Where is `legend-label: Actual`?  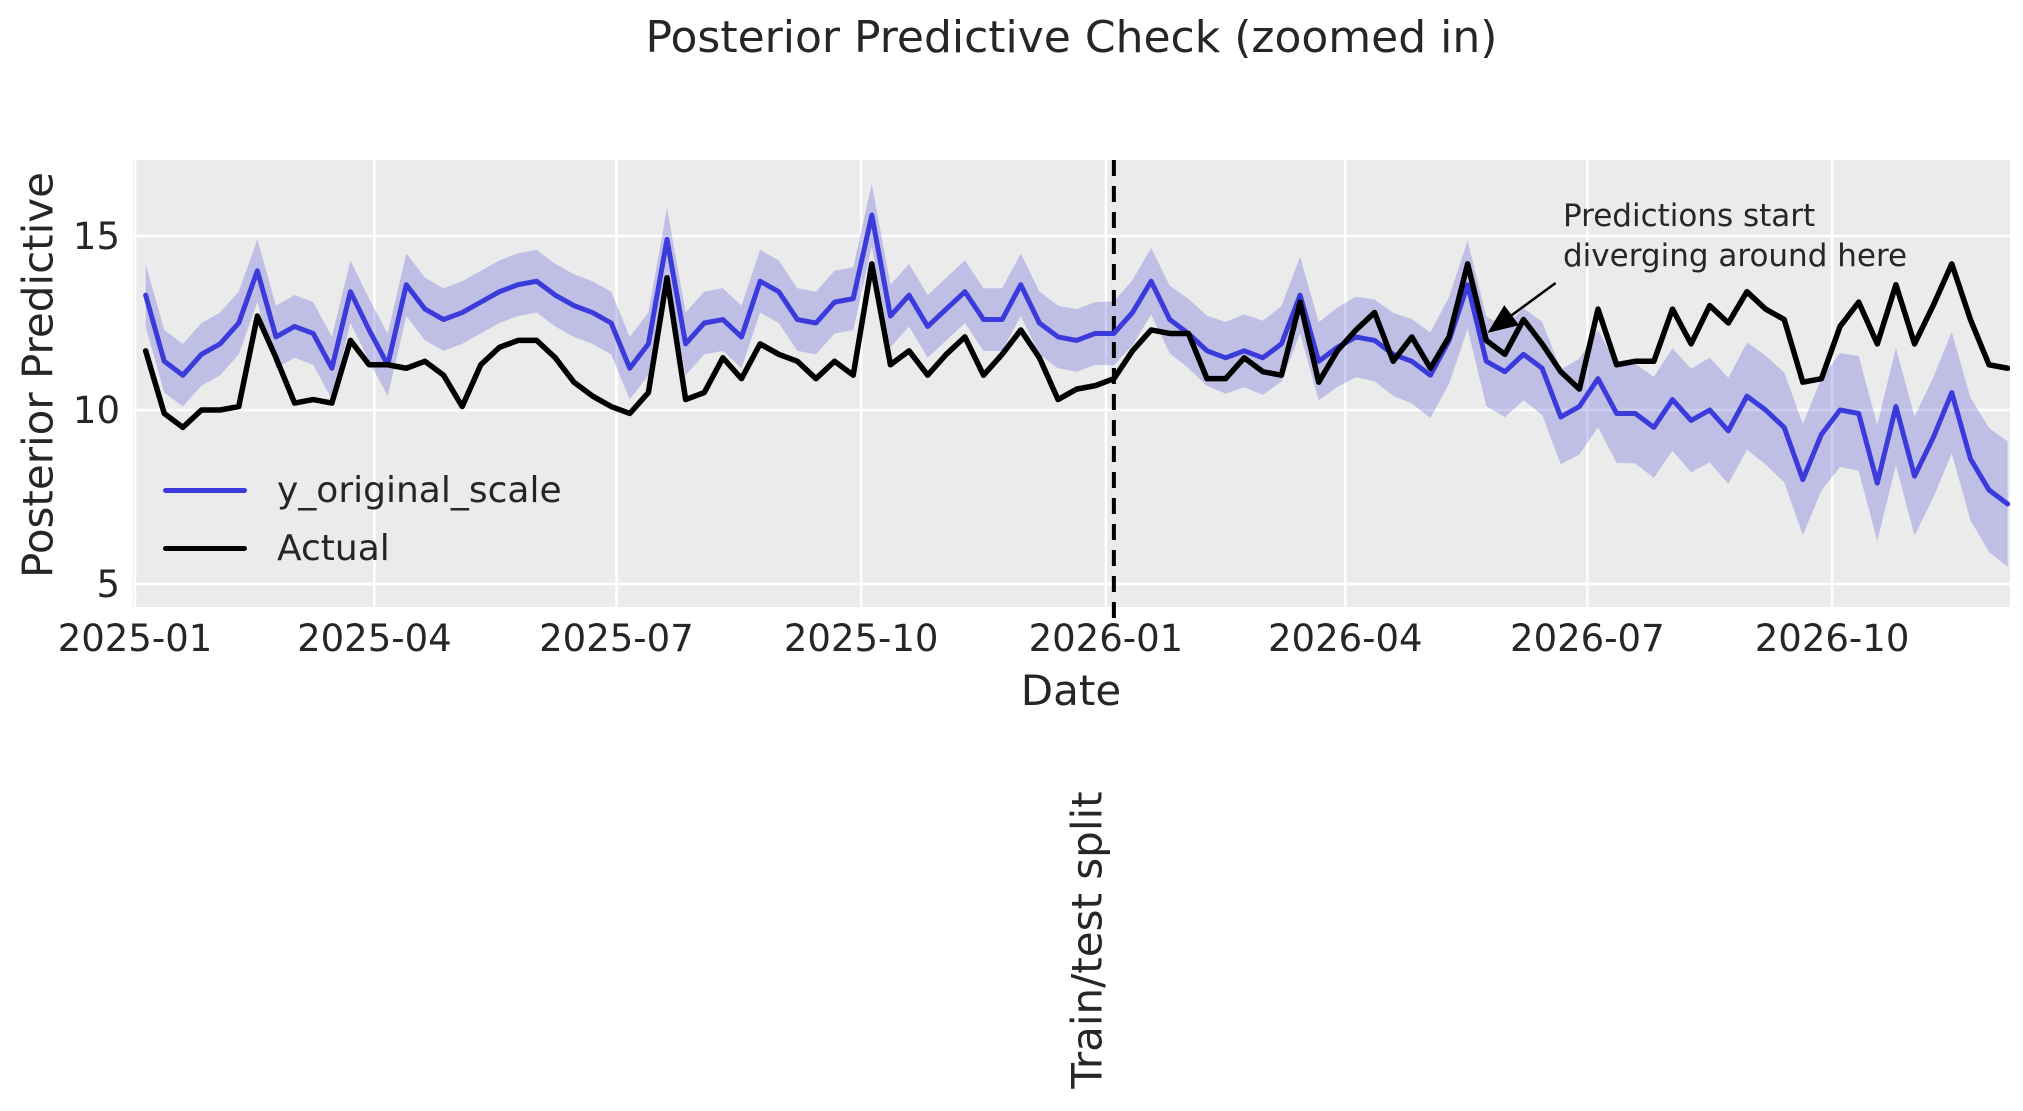
legend-label: Actual is located at coordinates (333, 548).